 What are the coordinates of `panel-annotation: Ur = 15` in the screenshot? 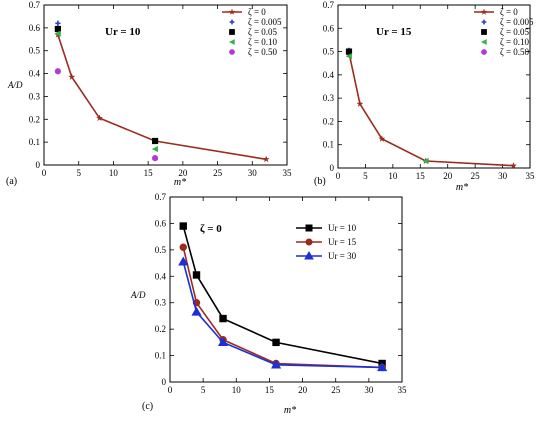 It's located at (394, 32).